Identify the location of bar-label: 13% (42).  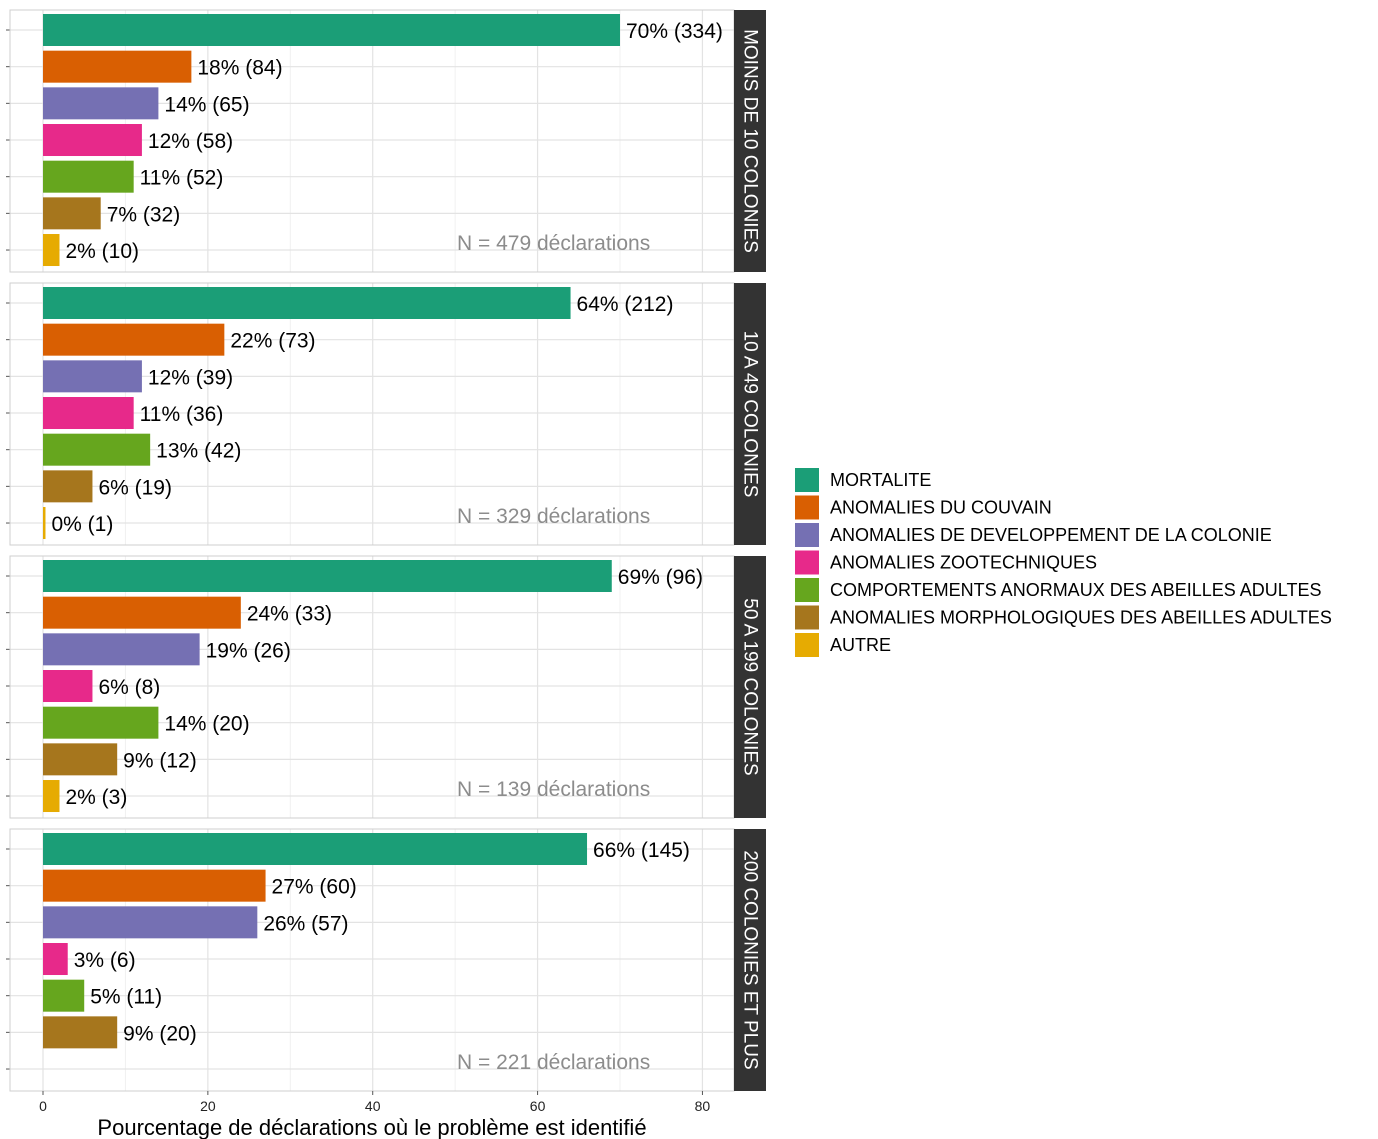
(198, 451).